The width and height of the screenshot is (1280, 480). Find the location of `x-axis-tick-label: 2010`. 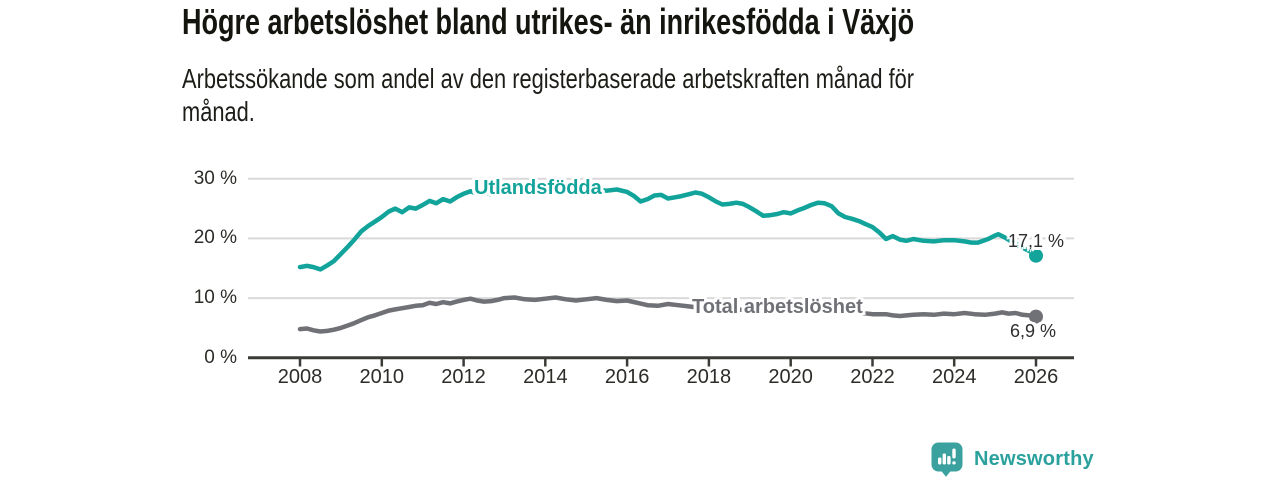

x-axis-tick-label: 2010 is located at coordinates (382, 377).